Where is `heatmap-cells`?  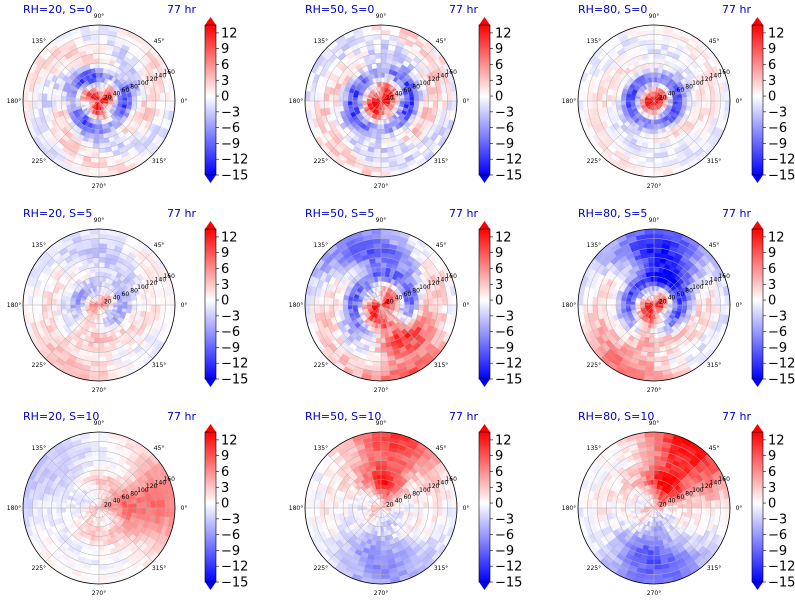 heatmap-cells is located at coordinates (99, 101).